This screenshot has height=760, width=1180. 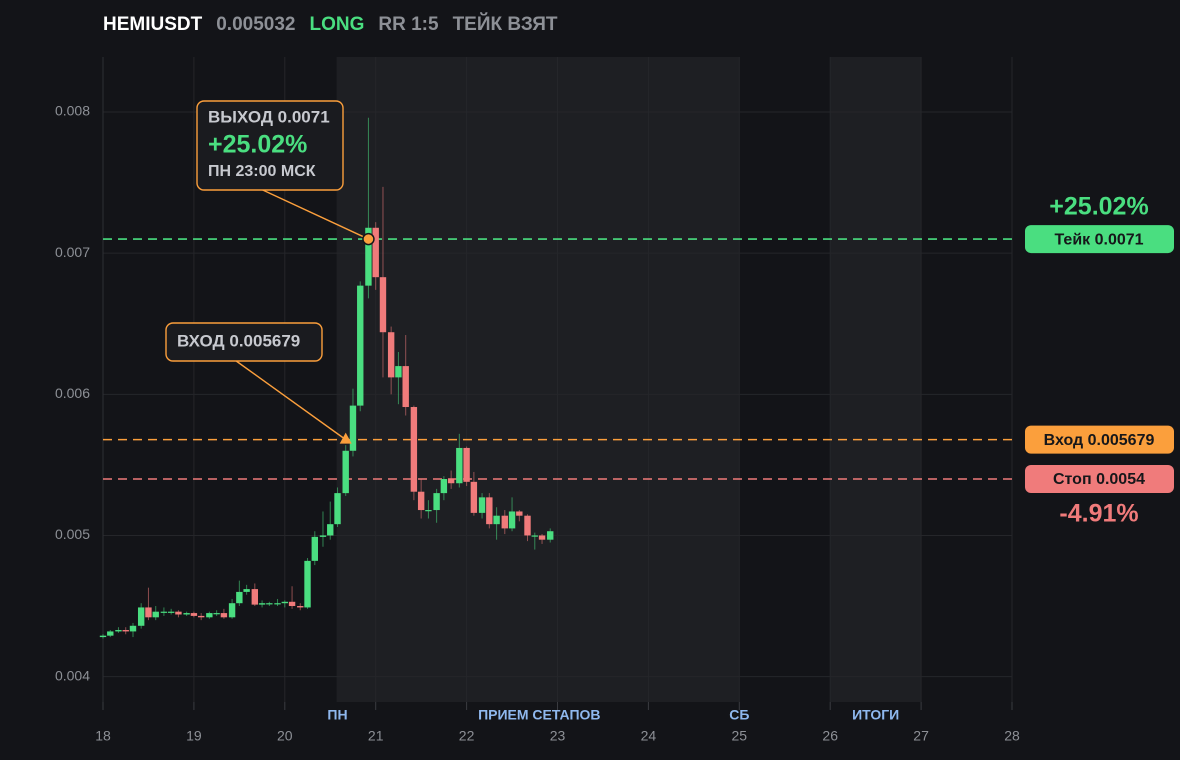 What do you see at coordinates (876, 379) in the screenshot?
I see `session-region` at bounding box center [876, 379].